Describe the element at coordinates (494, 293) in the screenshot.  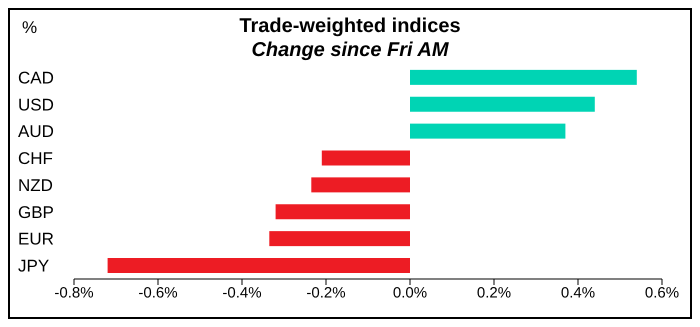
I see `x-tick-label: 0.2%` at that location.